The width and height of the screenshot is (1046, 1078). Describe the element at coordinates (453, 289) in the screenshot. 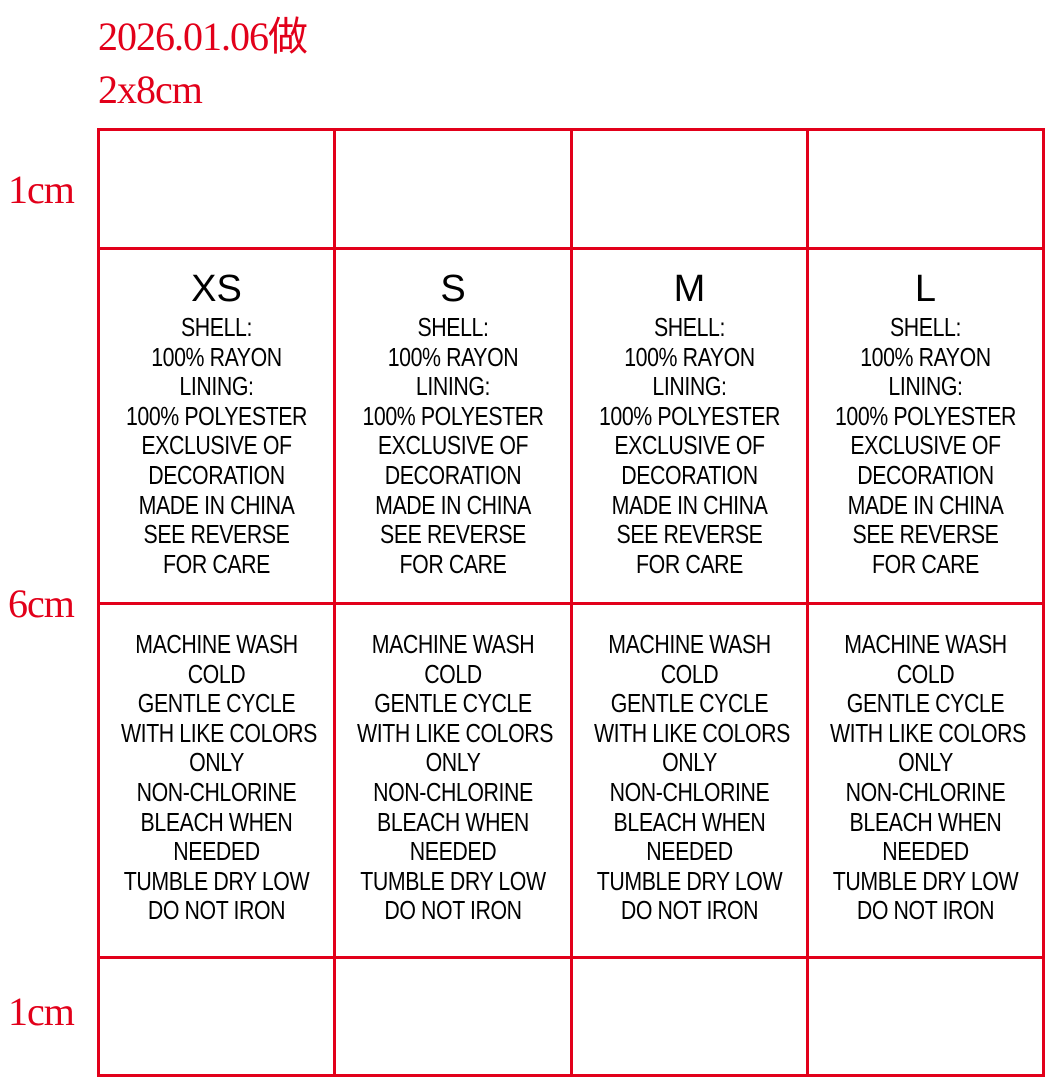

I see `size-label: S` at that location.